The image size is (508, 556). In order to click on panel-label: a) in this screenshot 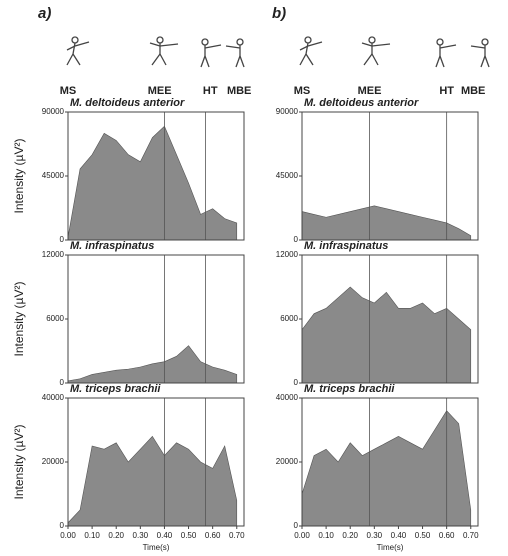, I will do `click(44, 13)`.